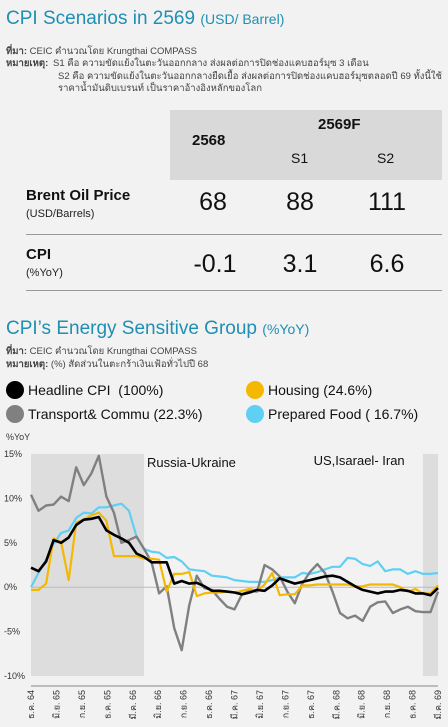 This screenshot has height=727, width=448. What do you see at coordinates (255, 390) in the screenshot?
I see `legend-swatch-housing` at bounding box center [255, 390].